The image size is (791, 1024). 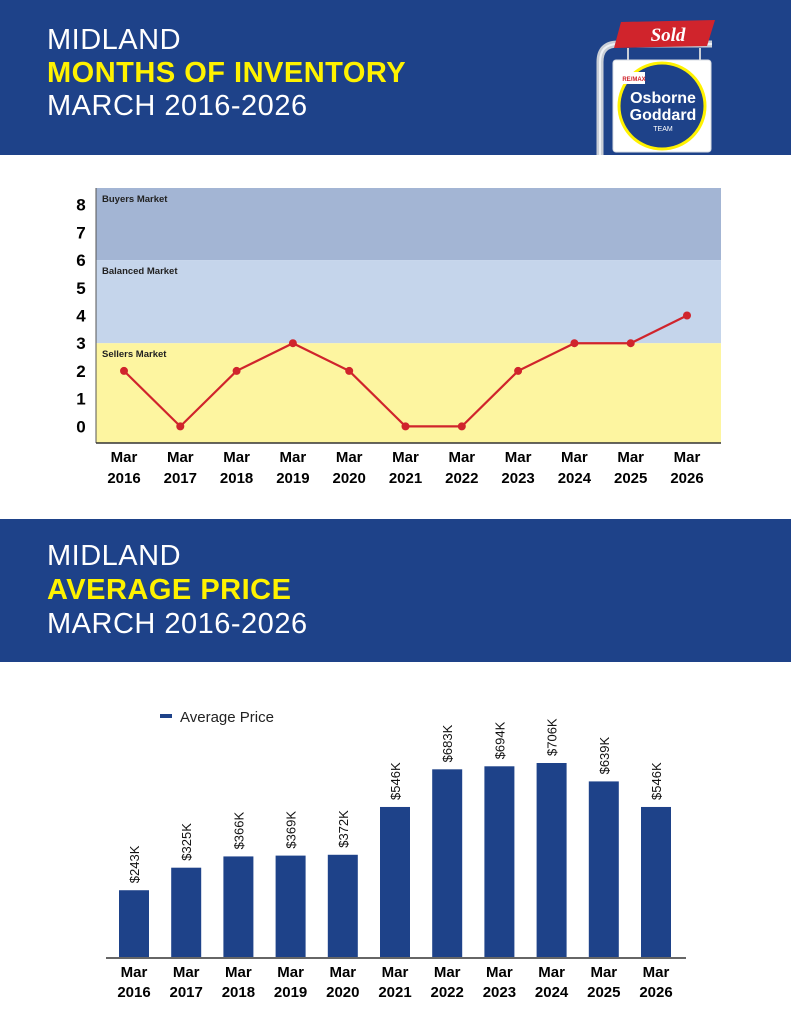 What do you see at coordinates (552, 737) in the screenshot?
I see `bar-value-label: $706K` at bounding box center [552, 737].